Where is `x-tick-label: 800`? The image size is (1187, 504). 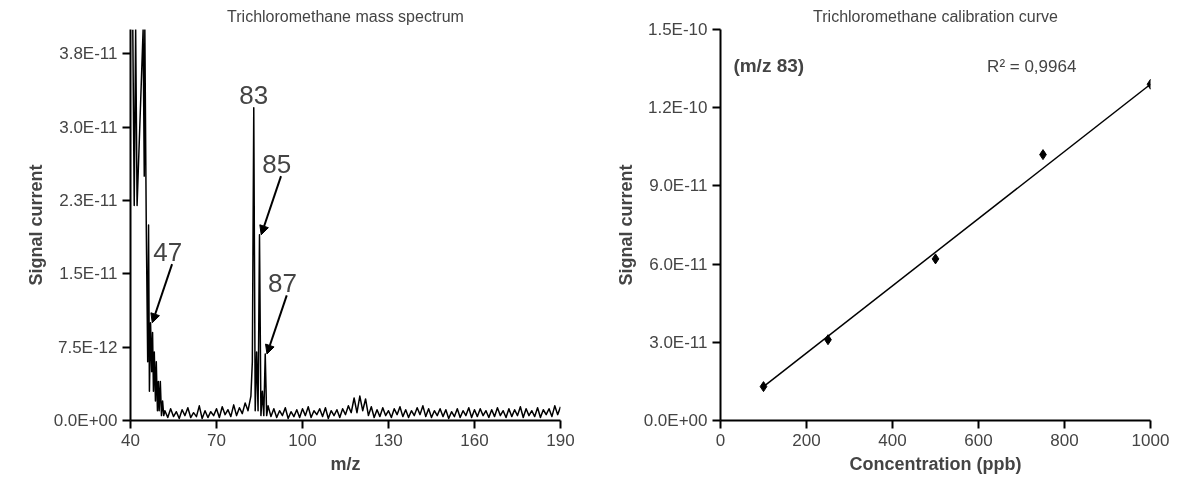
x-tick-label: 800 is located at coordinates (1064, 440).